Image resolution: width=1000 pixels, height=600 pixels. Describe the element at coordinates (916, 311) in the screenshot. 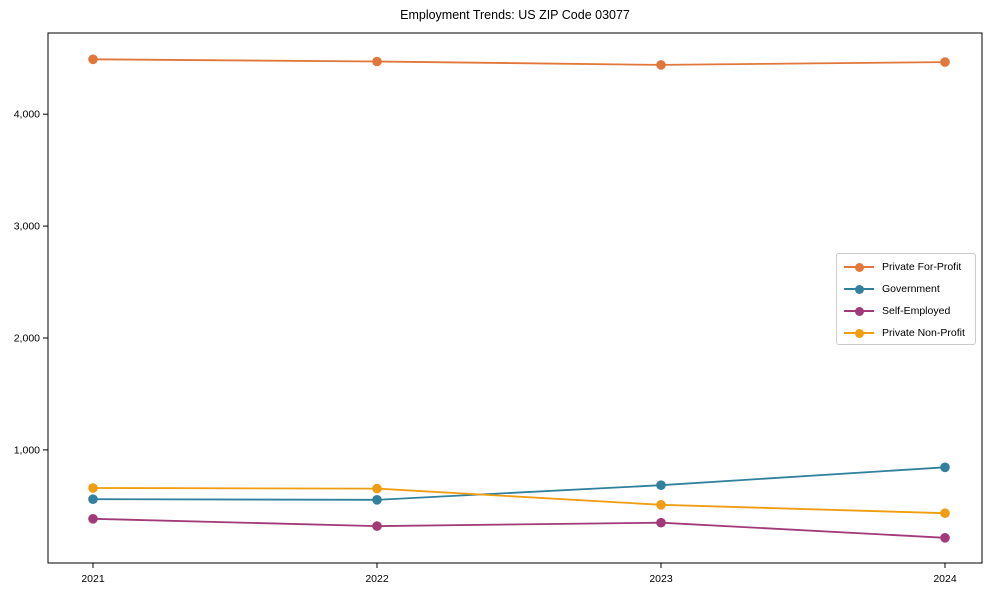

I see `legend-label: Self-Employed` at that location.